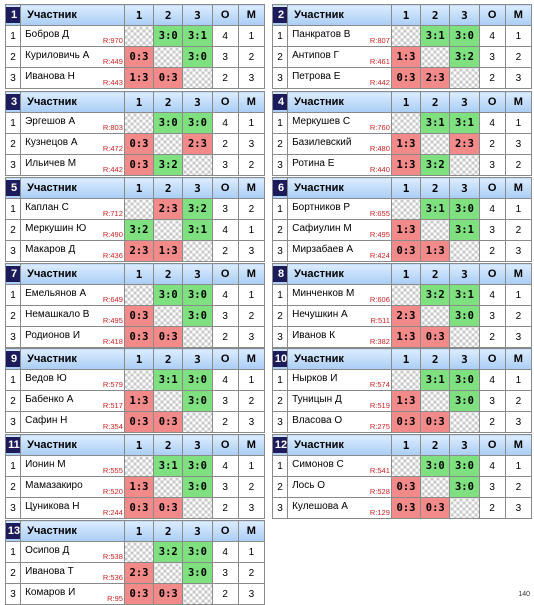  I want to click on player-name: Петрова Е, so click(316, 76).